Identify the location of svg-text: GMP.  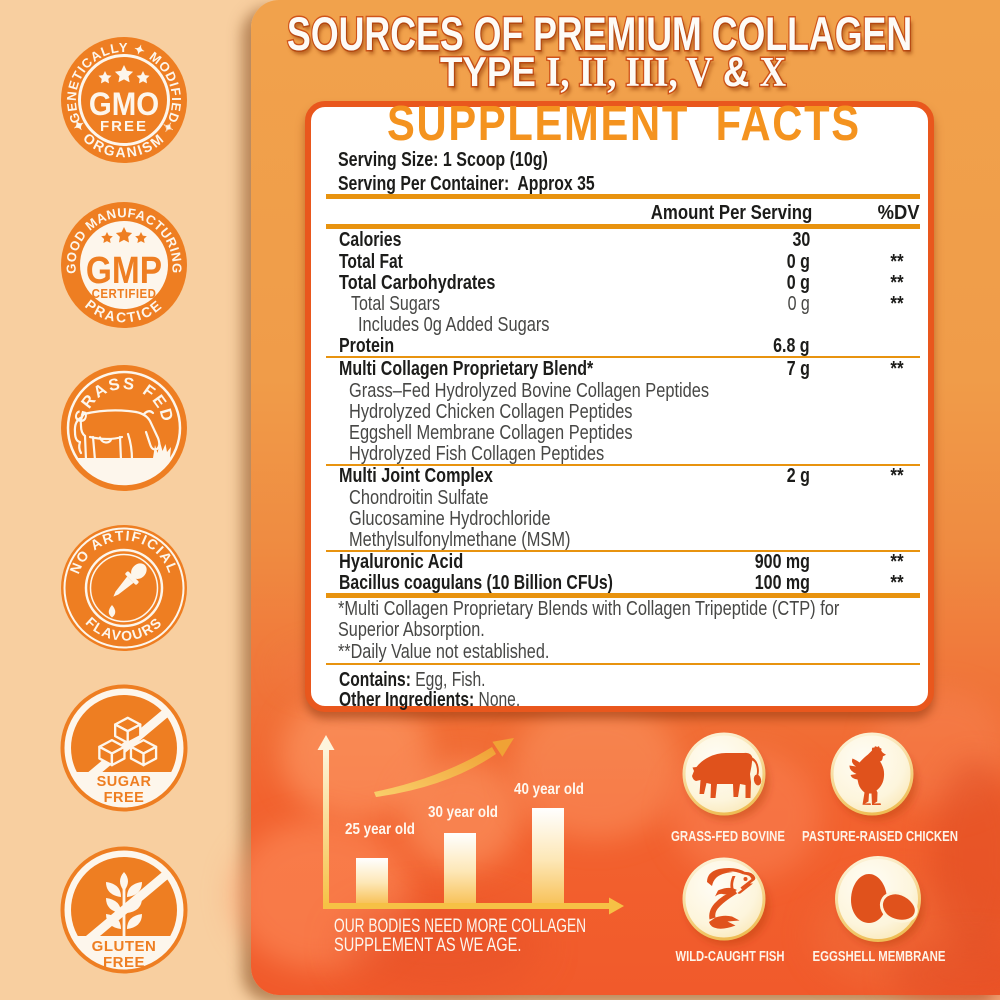
(124, 270).